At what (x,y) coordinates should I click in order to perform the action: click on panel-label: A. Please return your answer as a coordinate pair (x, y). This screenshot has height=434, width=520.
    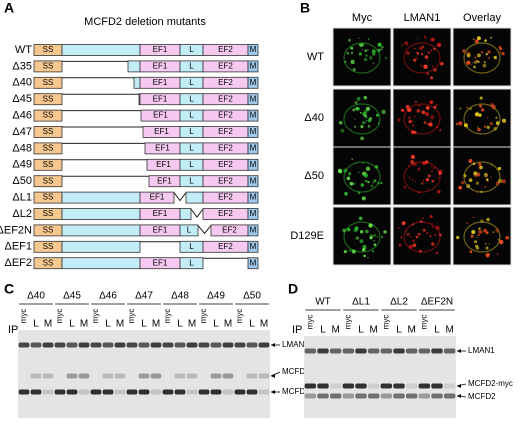
    Looking at the image, I should click on (9, 8).